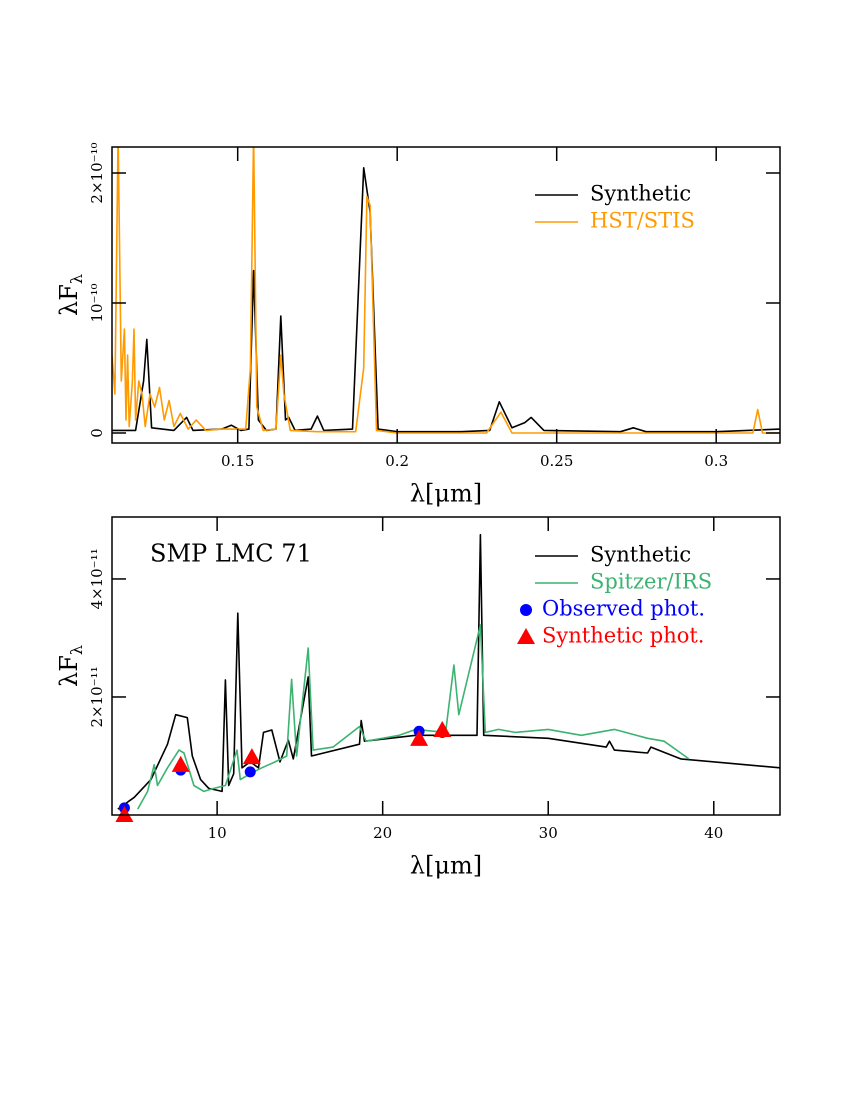 The height and width of the screenshot is (1100, 850). I want to click on x-tick-label: 0.25, so click(556, 461).